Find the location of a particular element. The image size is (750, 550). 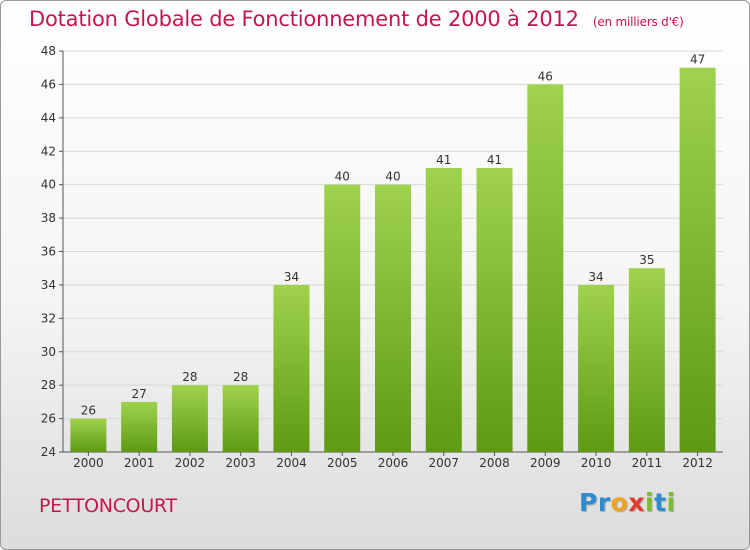

y-tick-label: 40 is located at coordinates (48, 185).